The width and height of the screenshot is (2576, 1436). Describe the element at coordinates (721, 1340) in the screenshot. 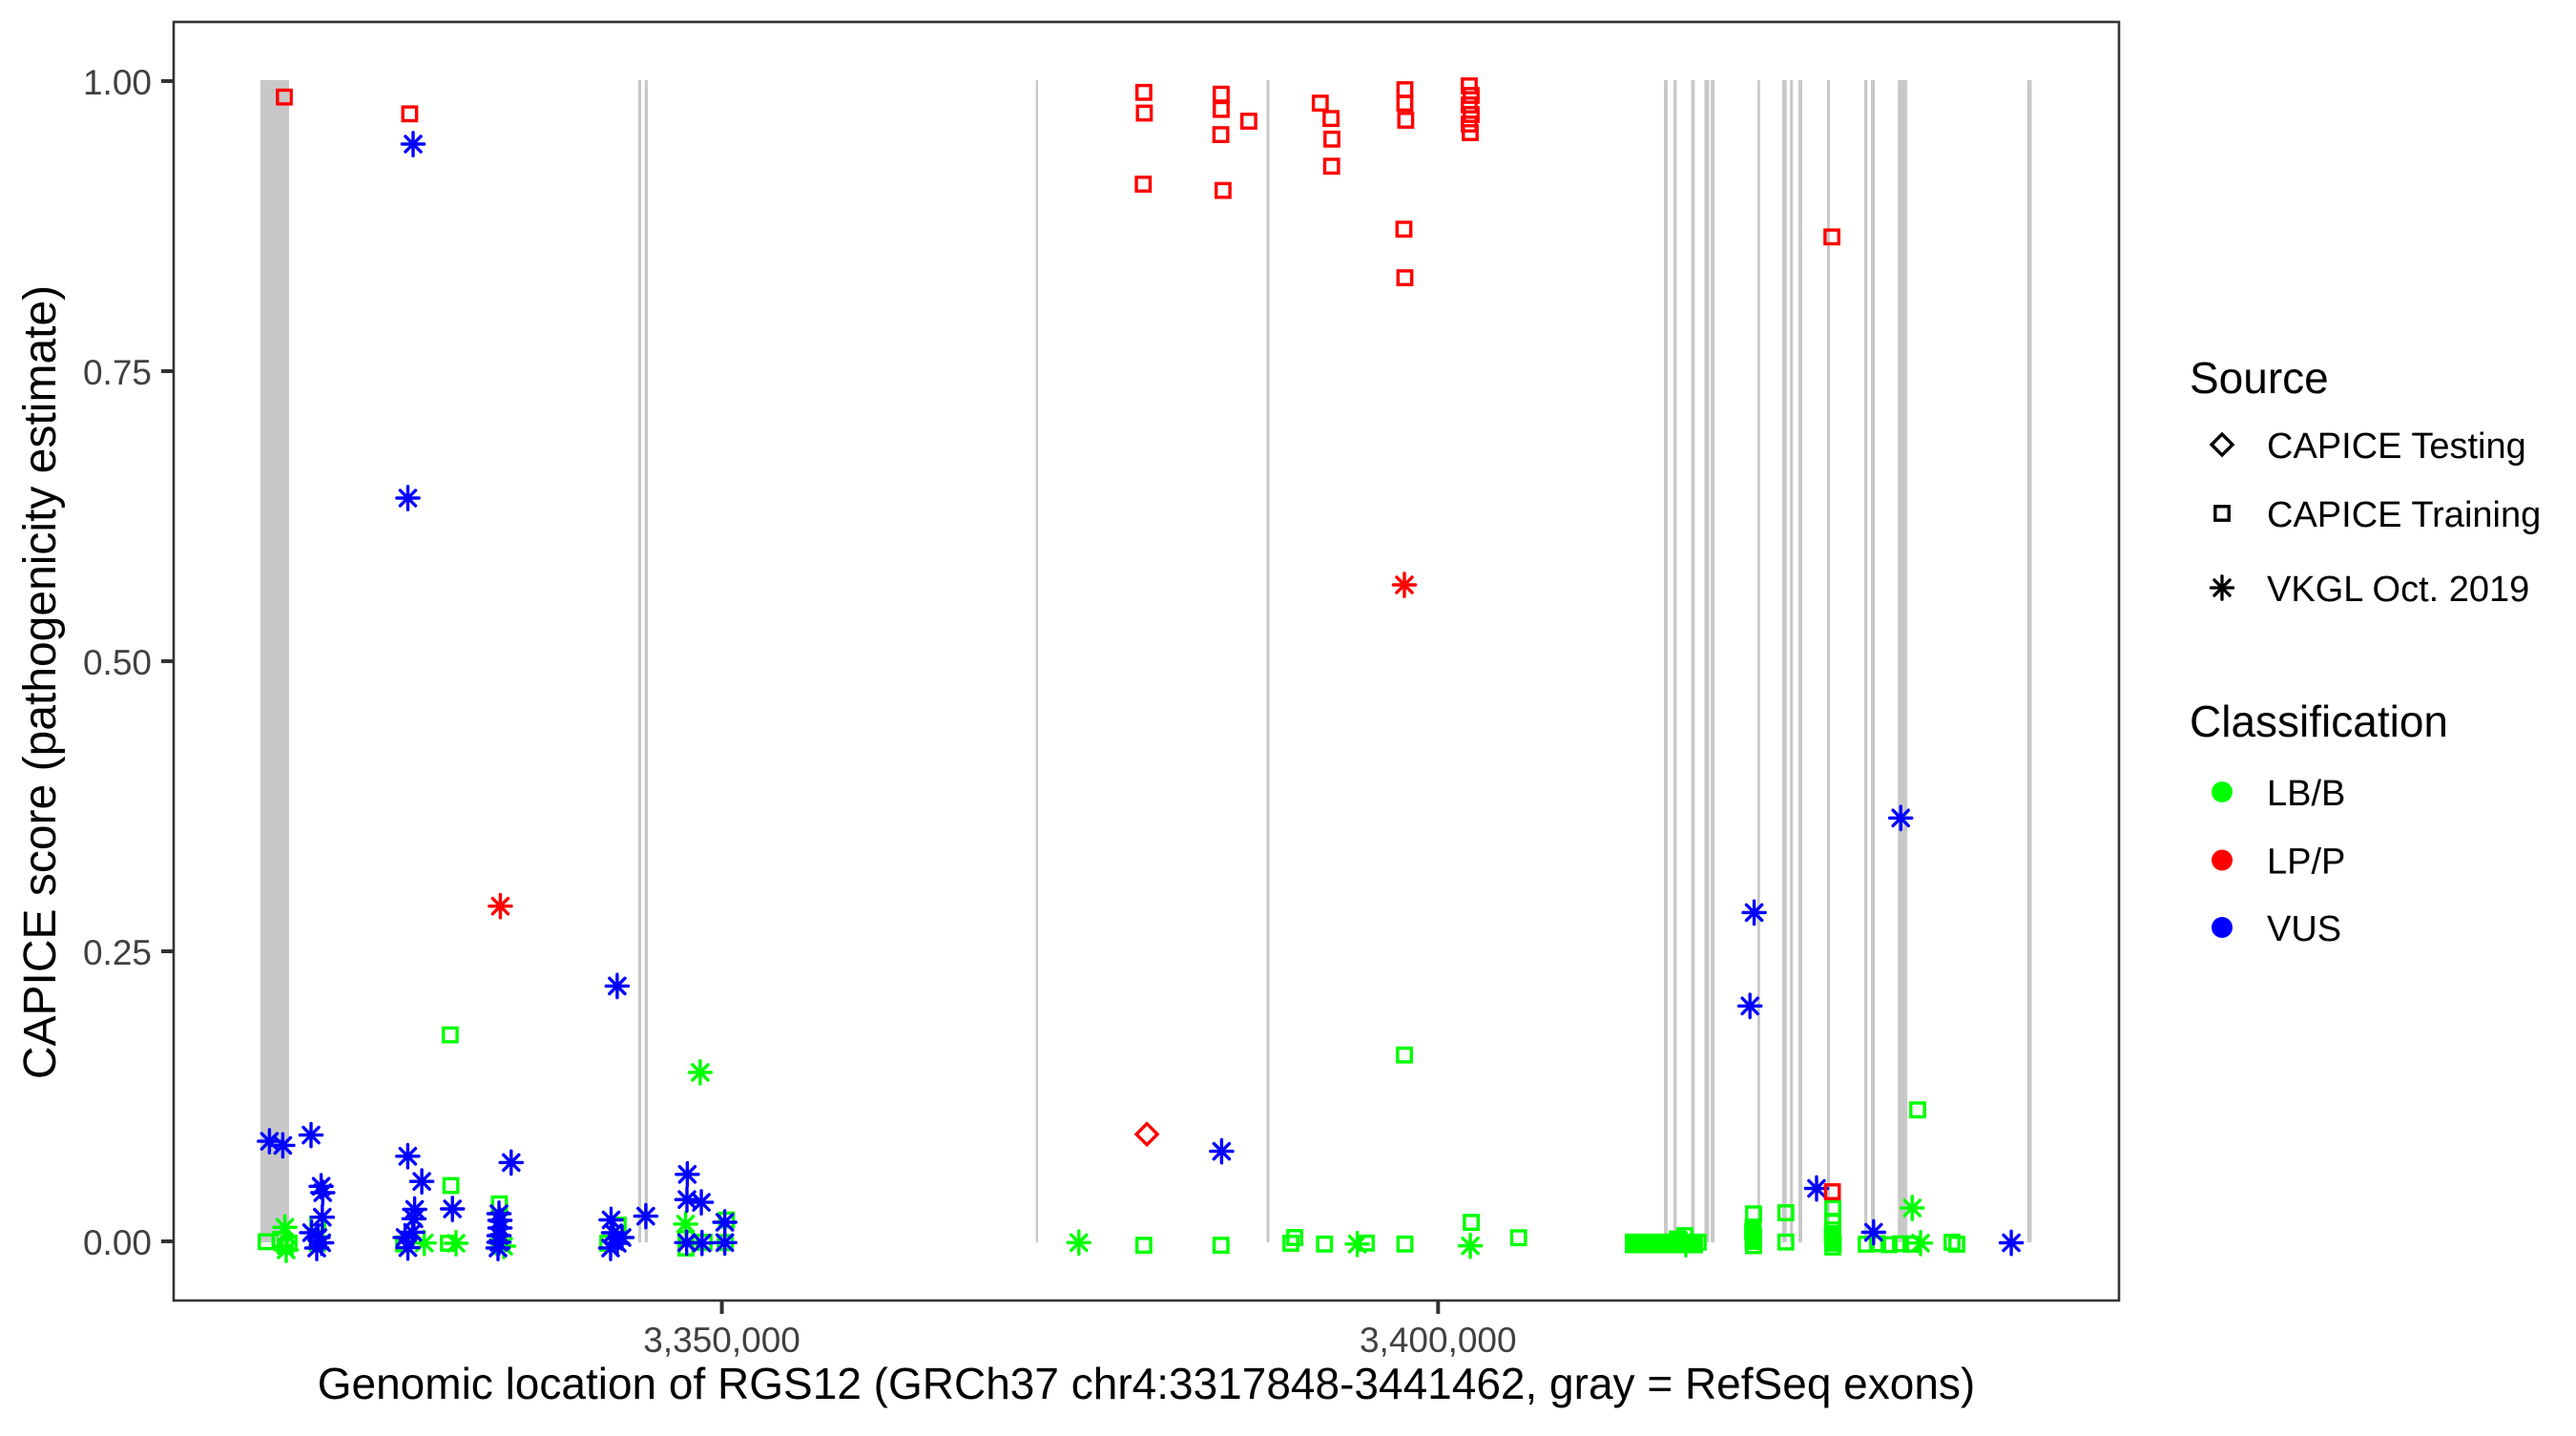

I see `svg-text: 3,350,000` at that location.